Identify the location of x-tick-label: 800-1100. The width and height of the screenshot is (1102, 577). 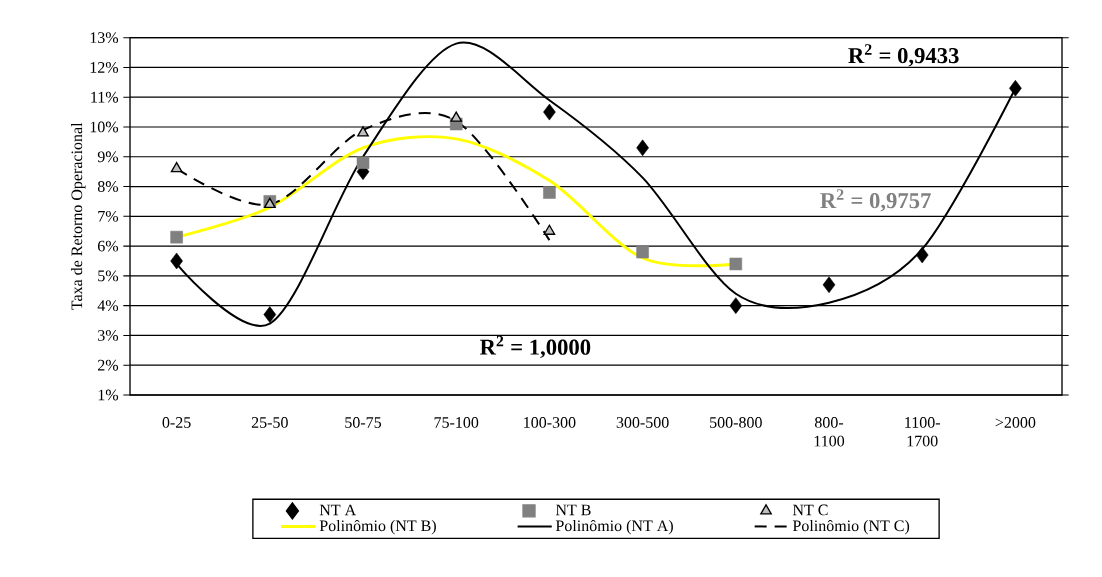
(829, 432).